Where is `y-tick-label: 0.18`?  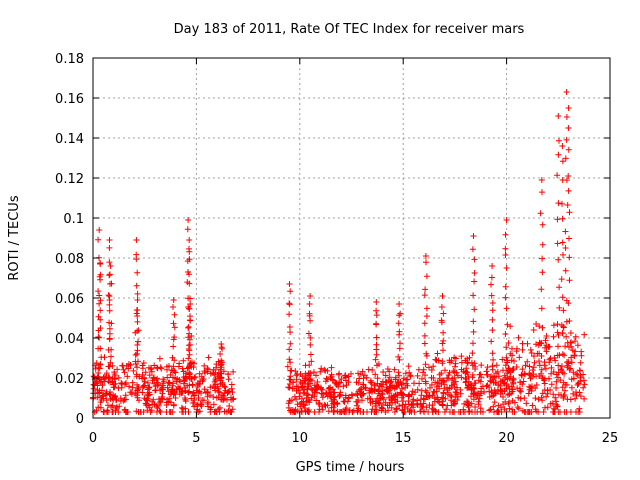
y-tick-label: 0.18 is located at coordinates (69, 59).